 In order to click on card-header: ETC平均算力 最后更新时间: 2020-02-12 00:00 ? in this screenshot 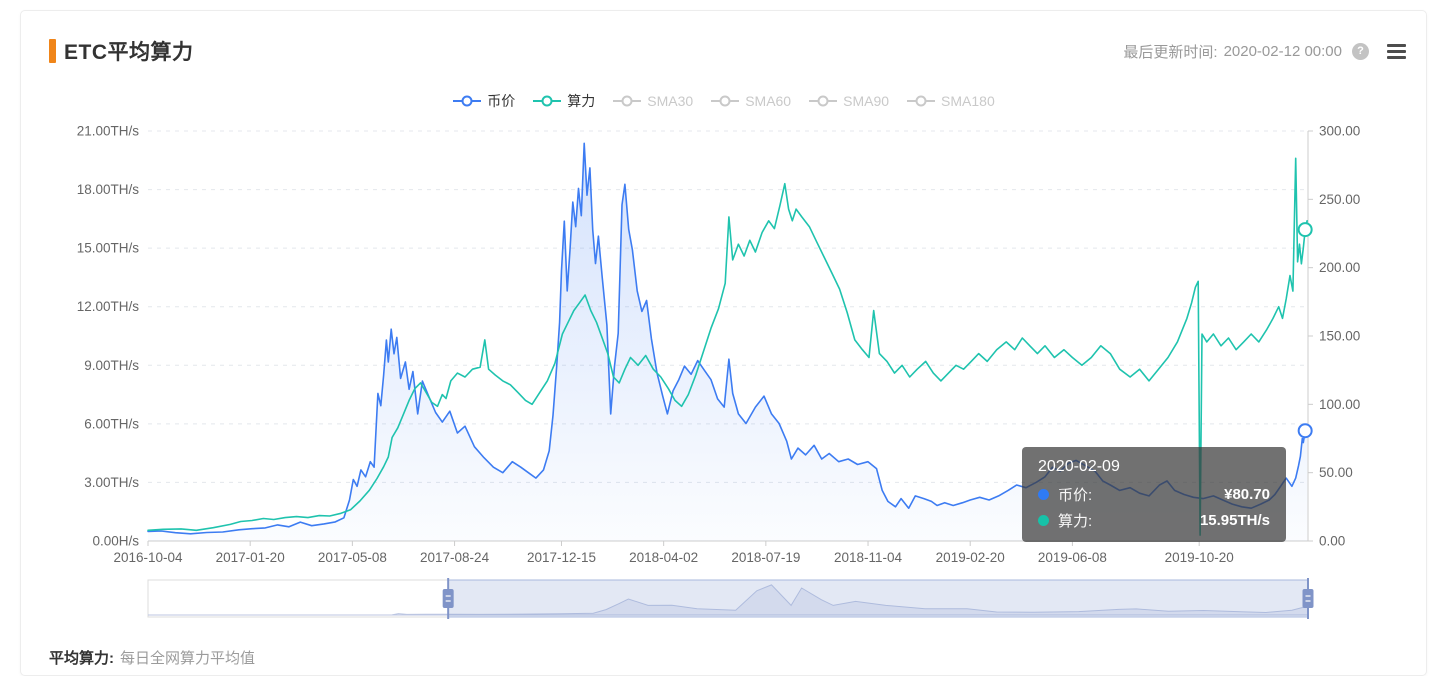, I will do `click(727, 51)`.